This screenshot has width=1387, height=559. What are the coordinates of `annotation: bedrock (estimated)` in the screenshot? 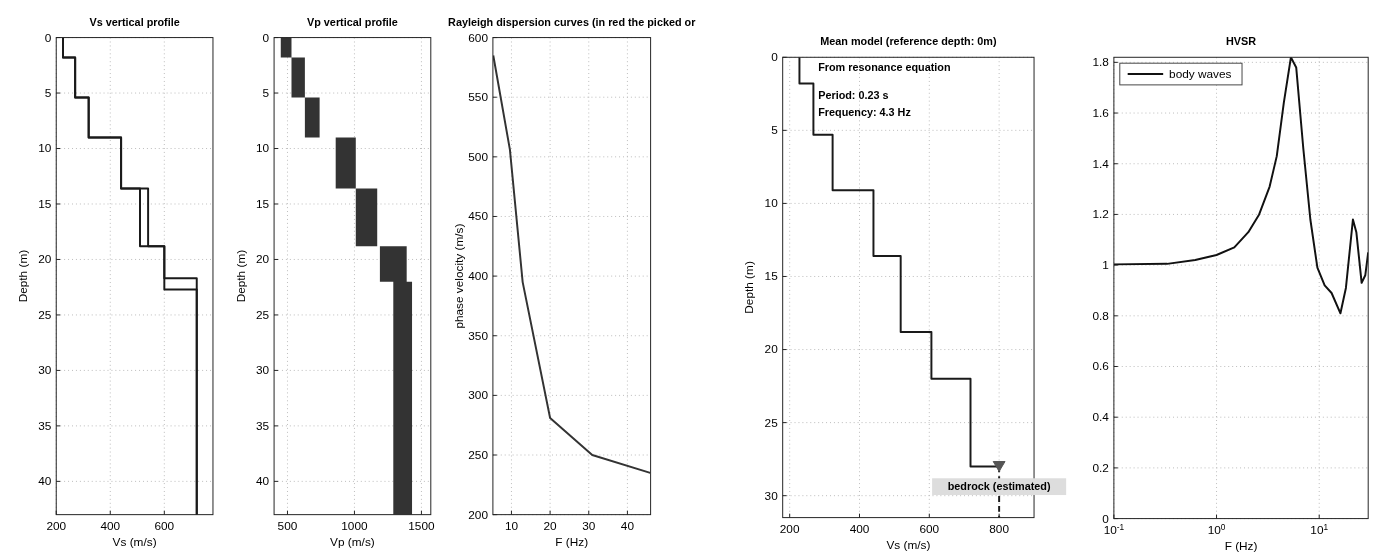 It's located at (999, 486).